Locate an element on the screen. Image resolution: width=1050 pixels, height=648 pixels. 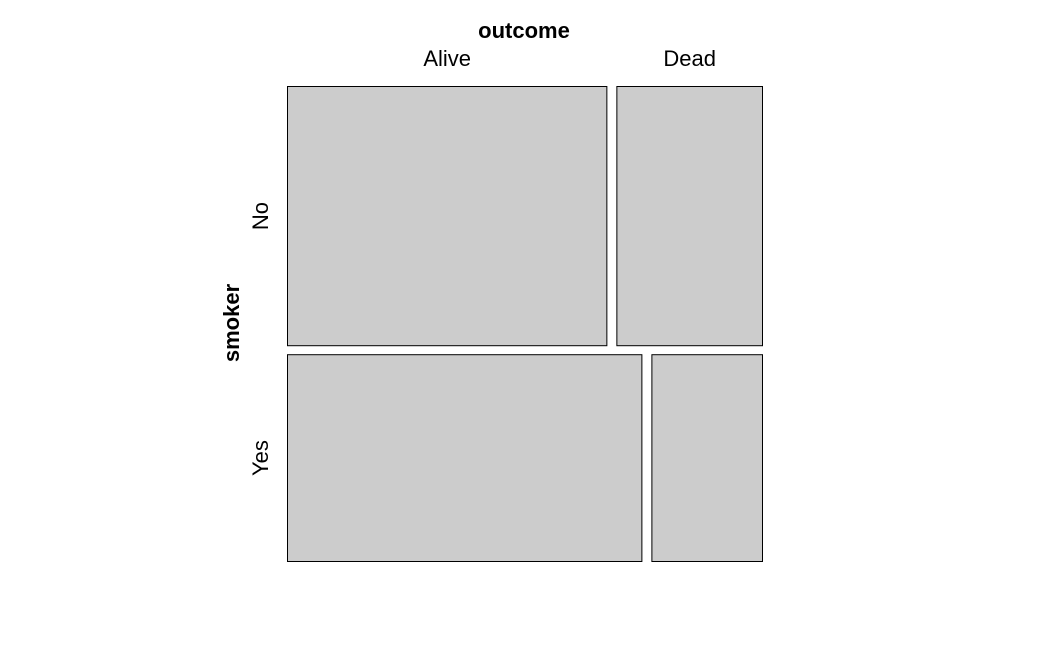
tile-yes-dead is located at coordinates (707, 458).